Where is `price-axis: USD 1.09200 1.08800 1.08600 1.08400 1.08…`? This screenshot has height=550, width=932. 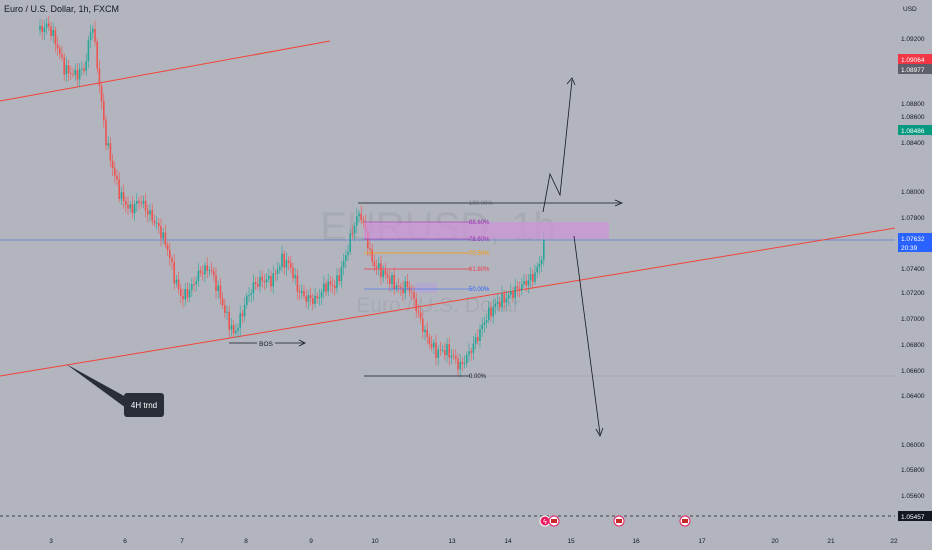
price-axis: USD 1.09200 1.08800 1.08600 1.08400 1.08… is located at coordinates (913, 264).